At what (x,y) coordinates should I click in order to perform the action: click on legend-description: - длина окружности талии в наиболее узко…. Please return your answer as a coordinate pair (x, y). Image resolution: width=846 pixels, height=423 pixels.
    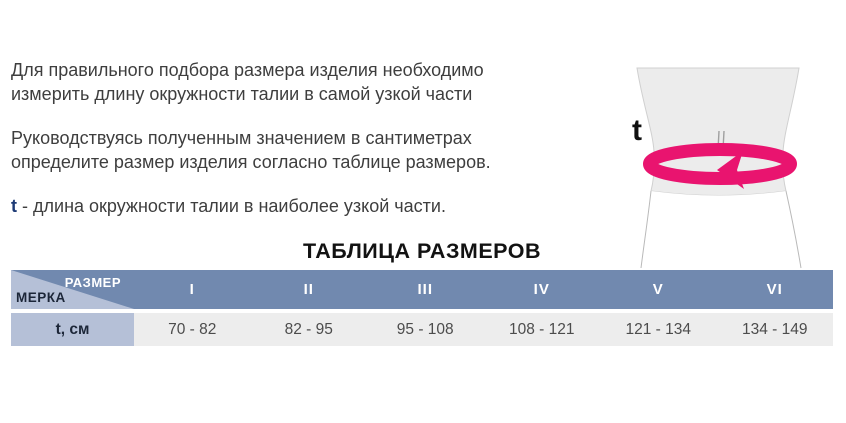
    Looking at the image, I should click on (234, 206).